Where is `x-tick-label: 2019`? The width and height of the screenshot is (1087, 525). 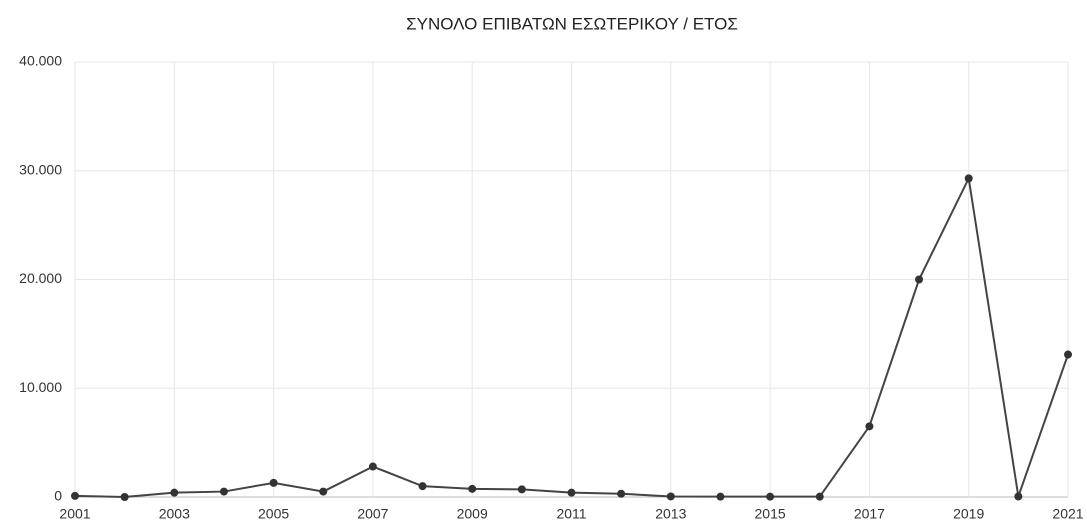
x-tick-label: 2019 is located at coordinates (968, 514).